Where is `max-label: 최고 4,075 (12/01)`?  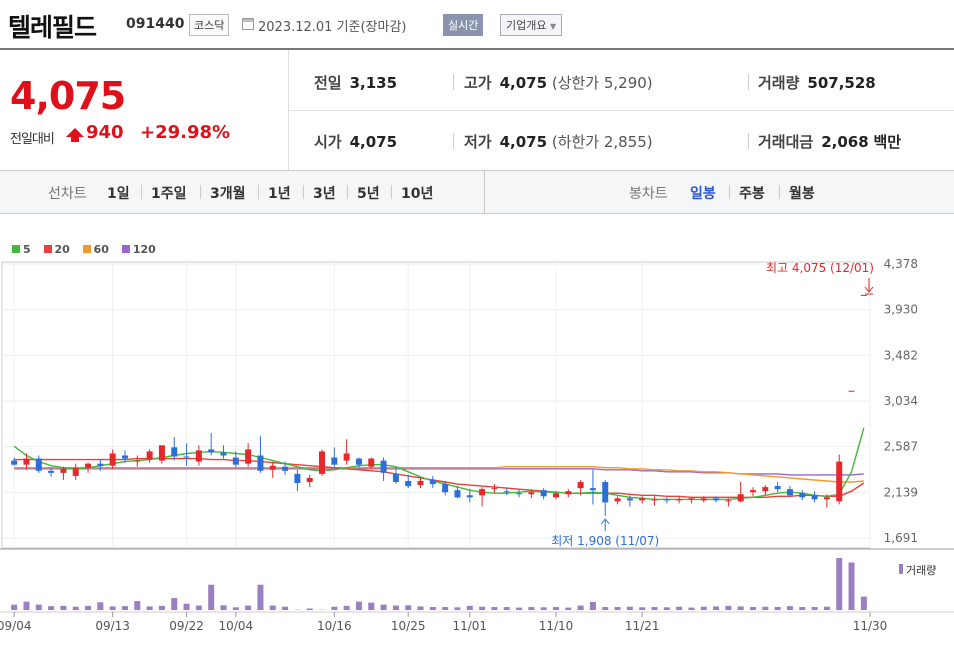
max-label: 최고 4,075 (12/01) is located at coordinates (820, 268).